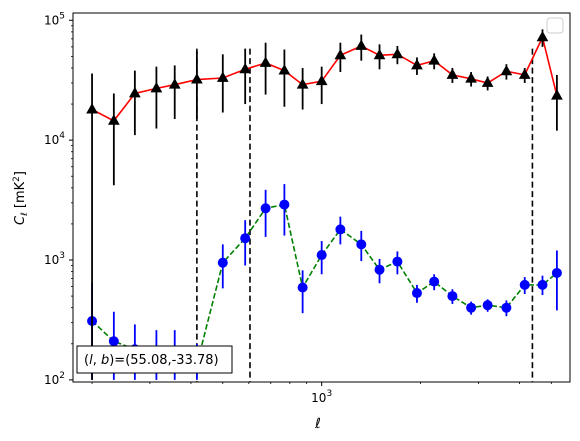 Image resolution: width=580 pixels, height=441 pixels. I want to click on y-tick-label-2: 10⁴, so click(54, 139).